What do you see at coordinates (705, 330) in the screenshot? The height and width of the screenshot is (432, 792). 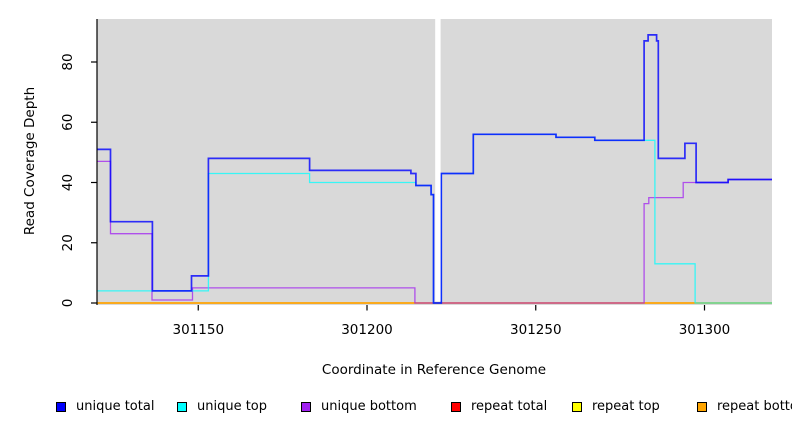 I see `x-tick-label: 301300` at bounding box center [705, 330].